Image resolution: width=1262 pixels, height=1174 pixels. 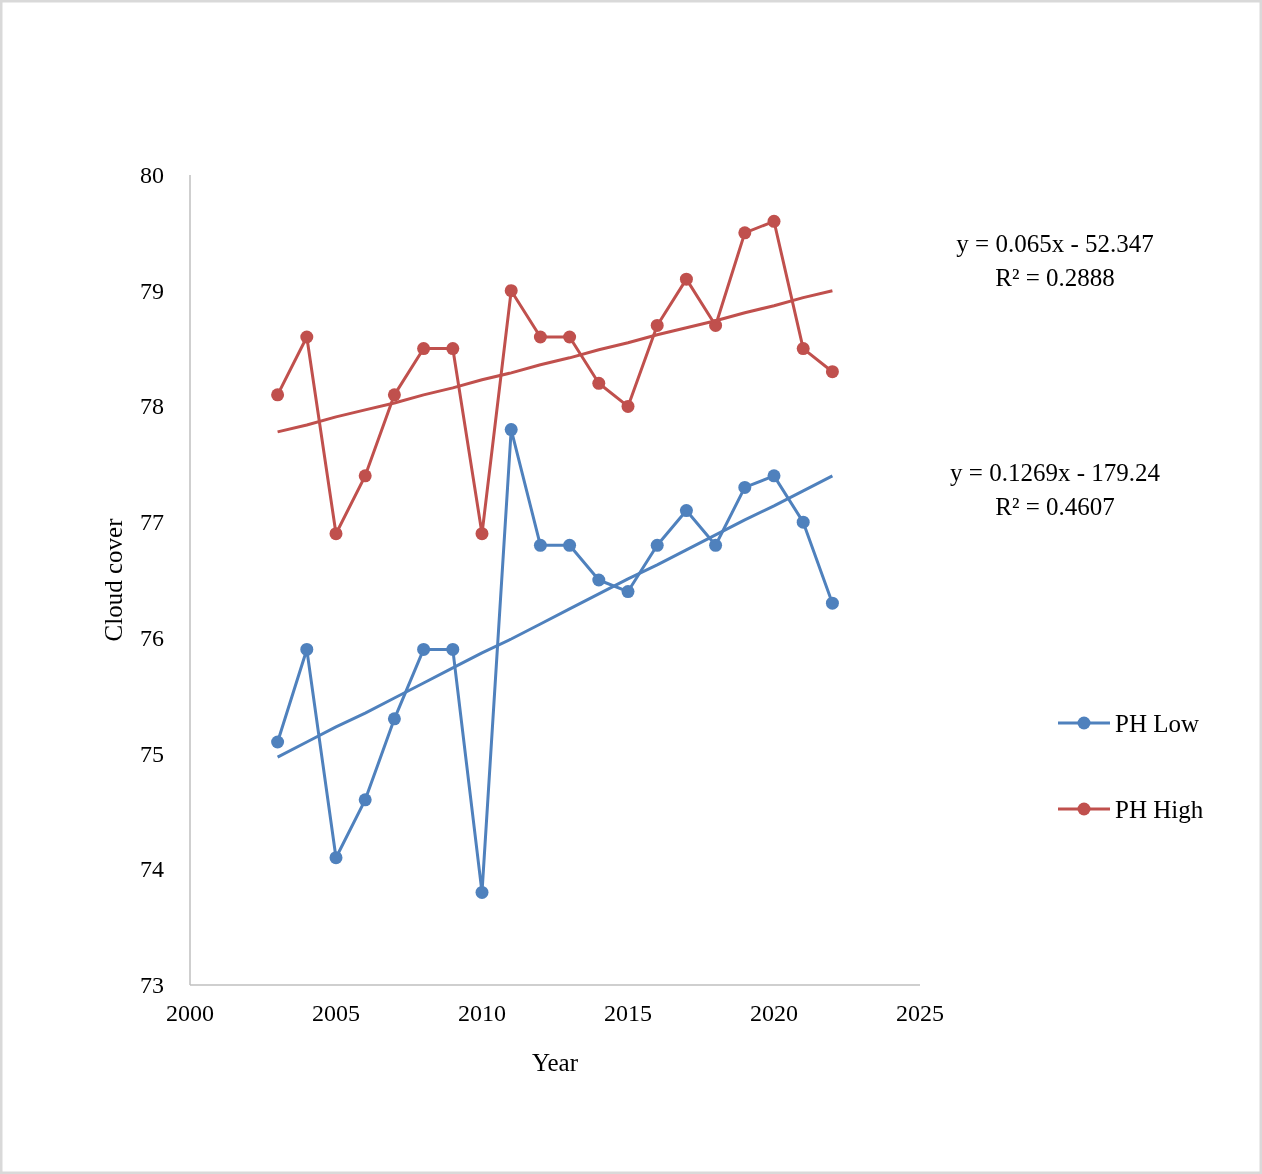 I want to click on x-tick-label: 2000, so click(x=190, y=1013).